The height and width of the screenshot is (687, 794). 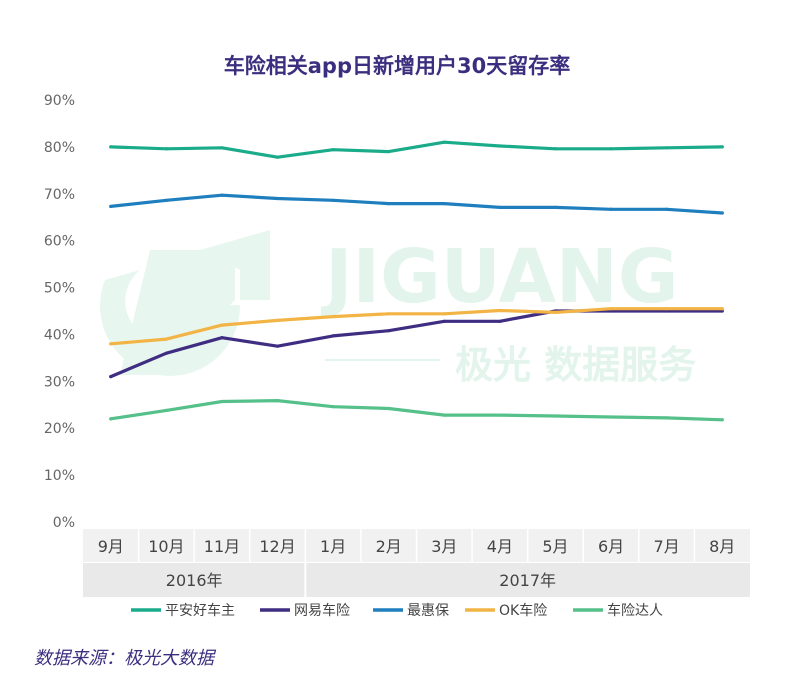 I want to click on x-tick-label: 4月, so click(x=500, y=546).